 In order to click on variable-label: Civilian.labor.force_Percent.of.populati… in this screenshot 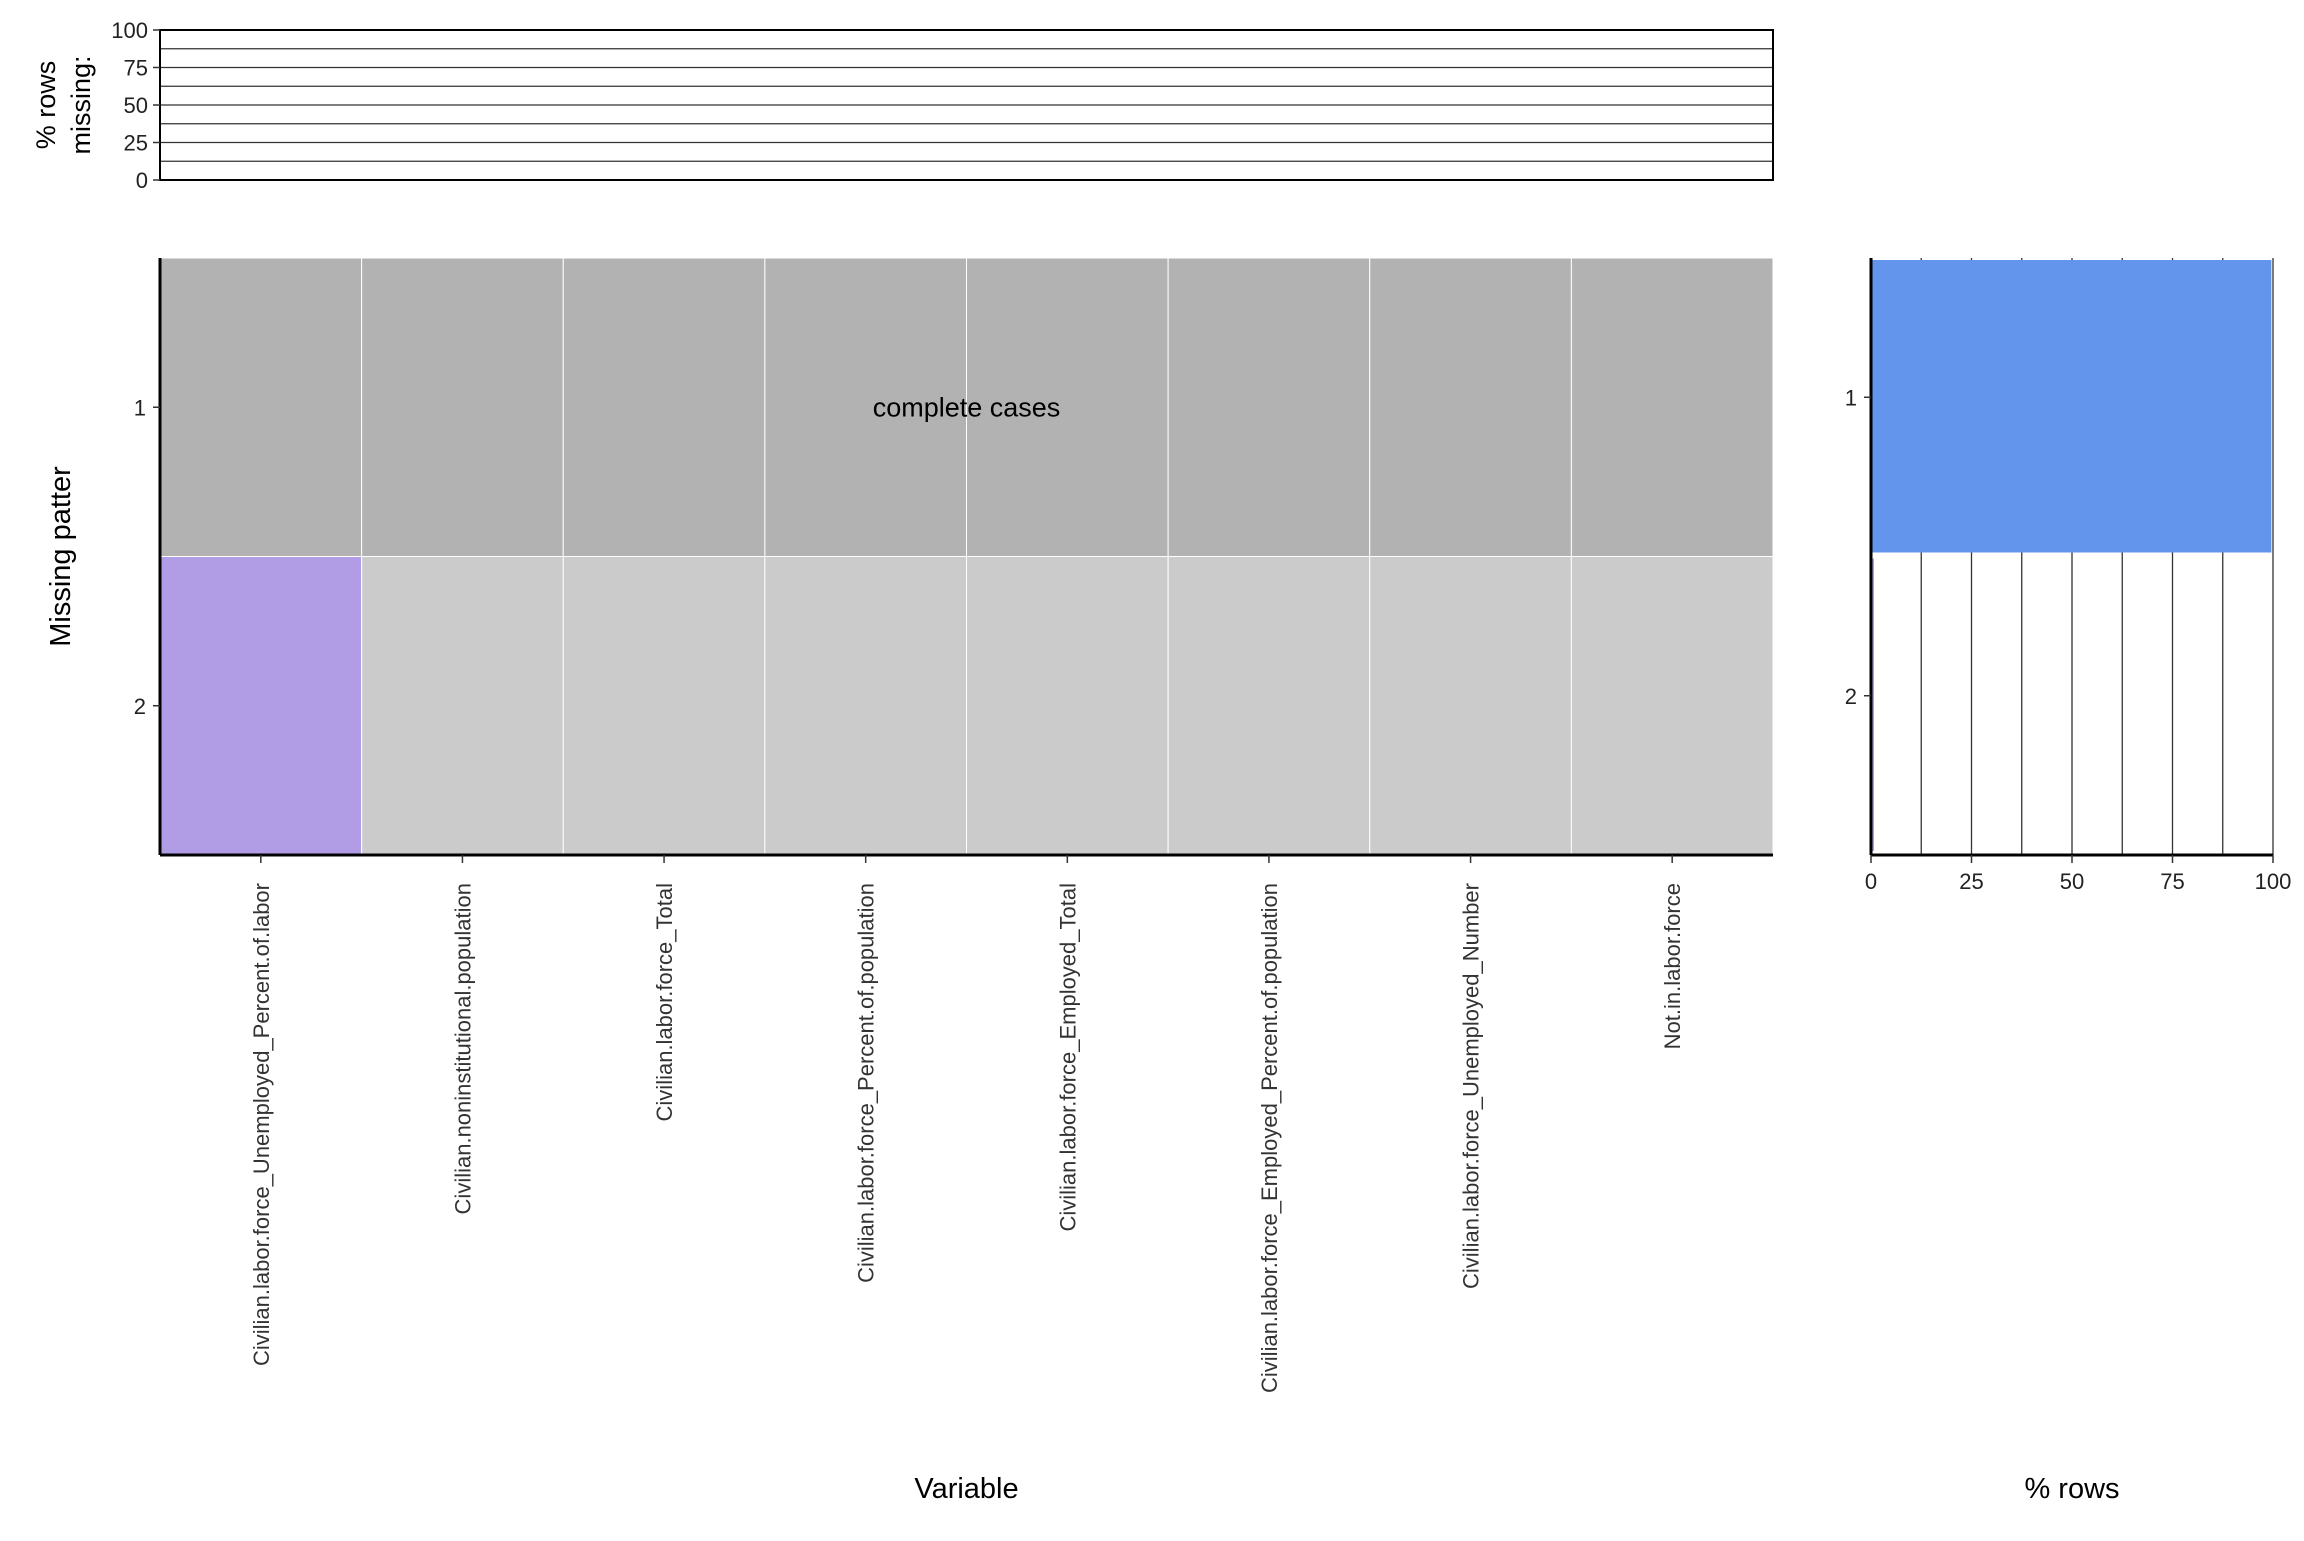, I will do `click(866, 1083)`.